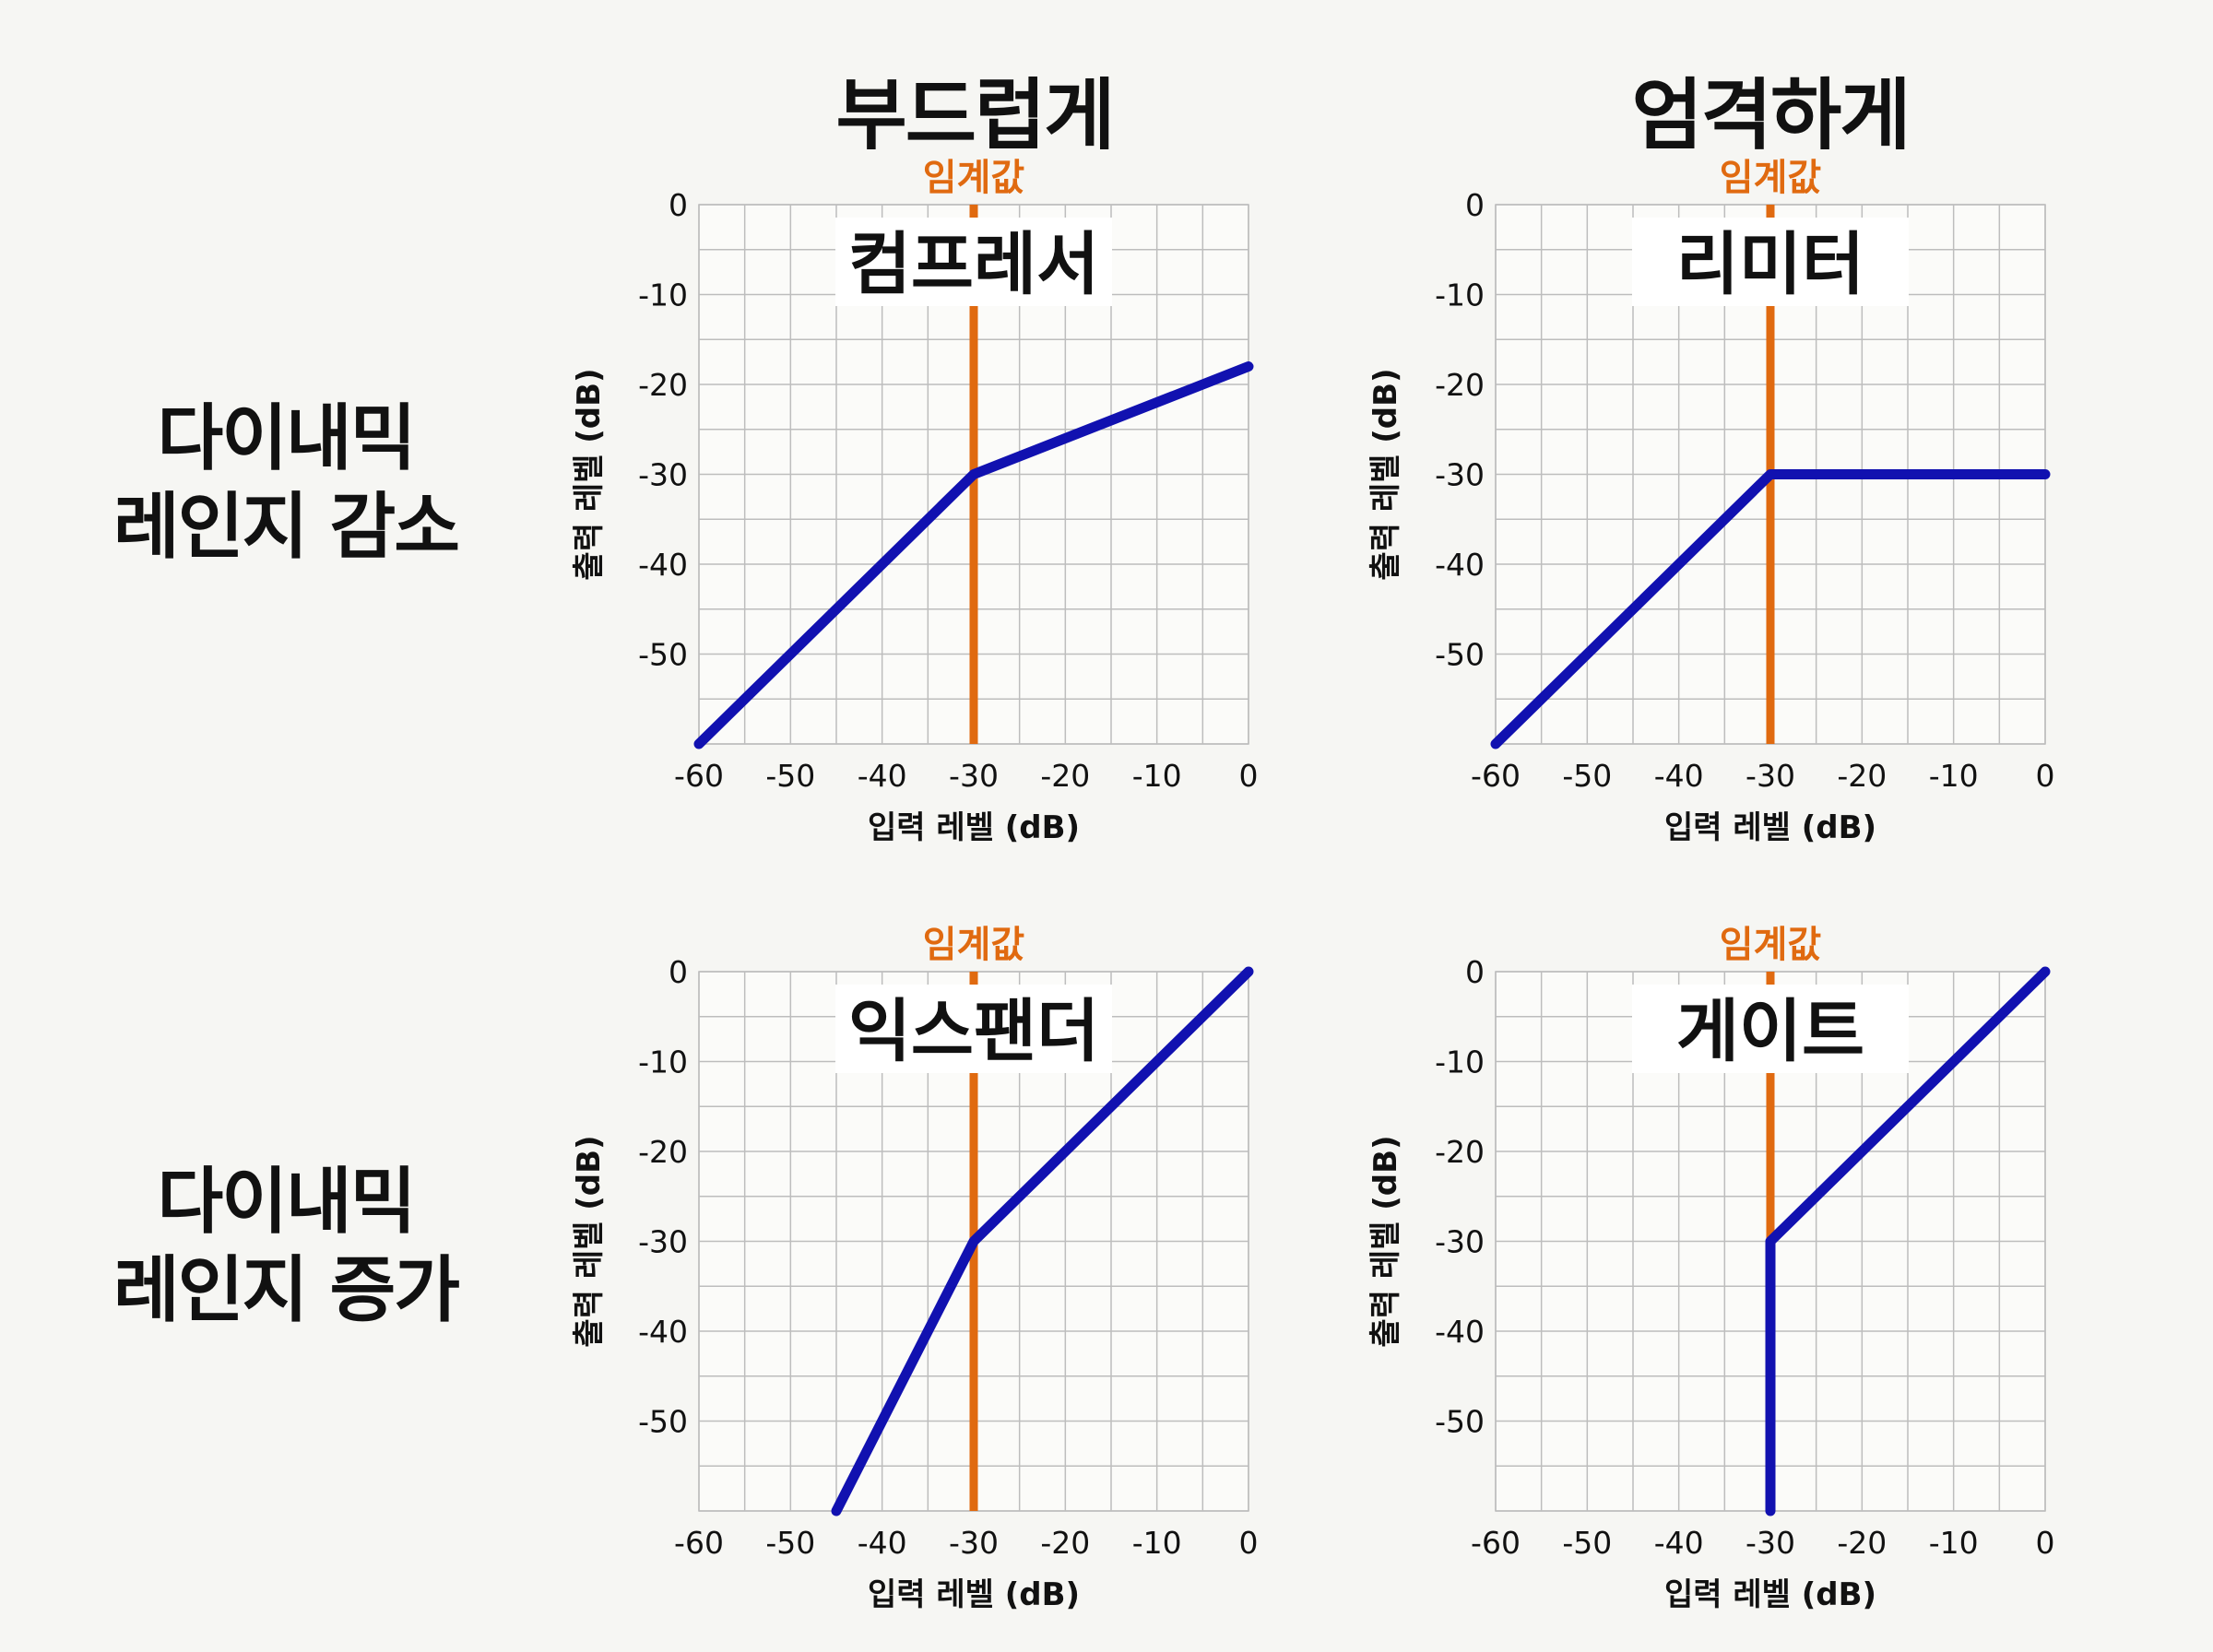  Describe the element at coordinates (1771, 115) in the screenshot. I see `column-header-hard: 엄격하게` at that location.